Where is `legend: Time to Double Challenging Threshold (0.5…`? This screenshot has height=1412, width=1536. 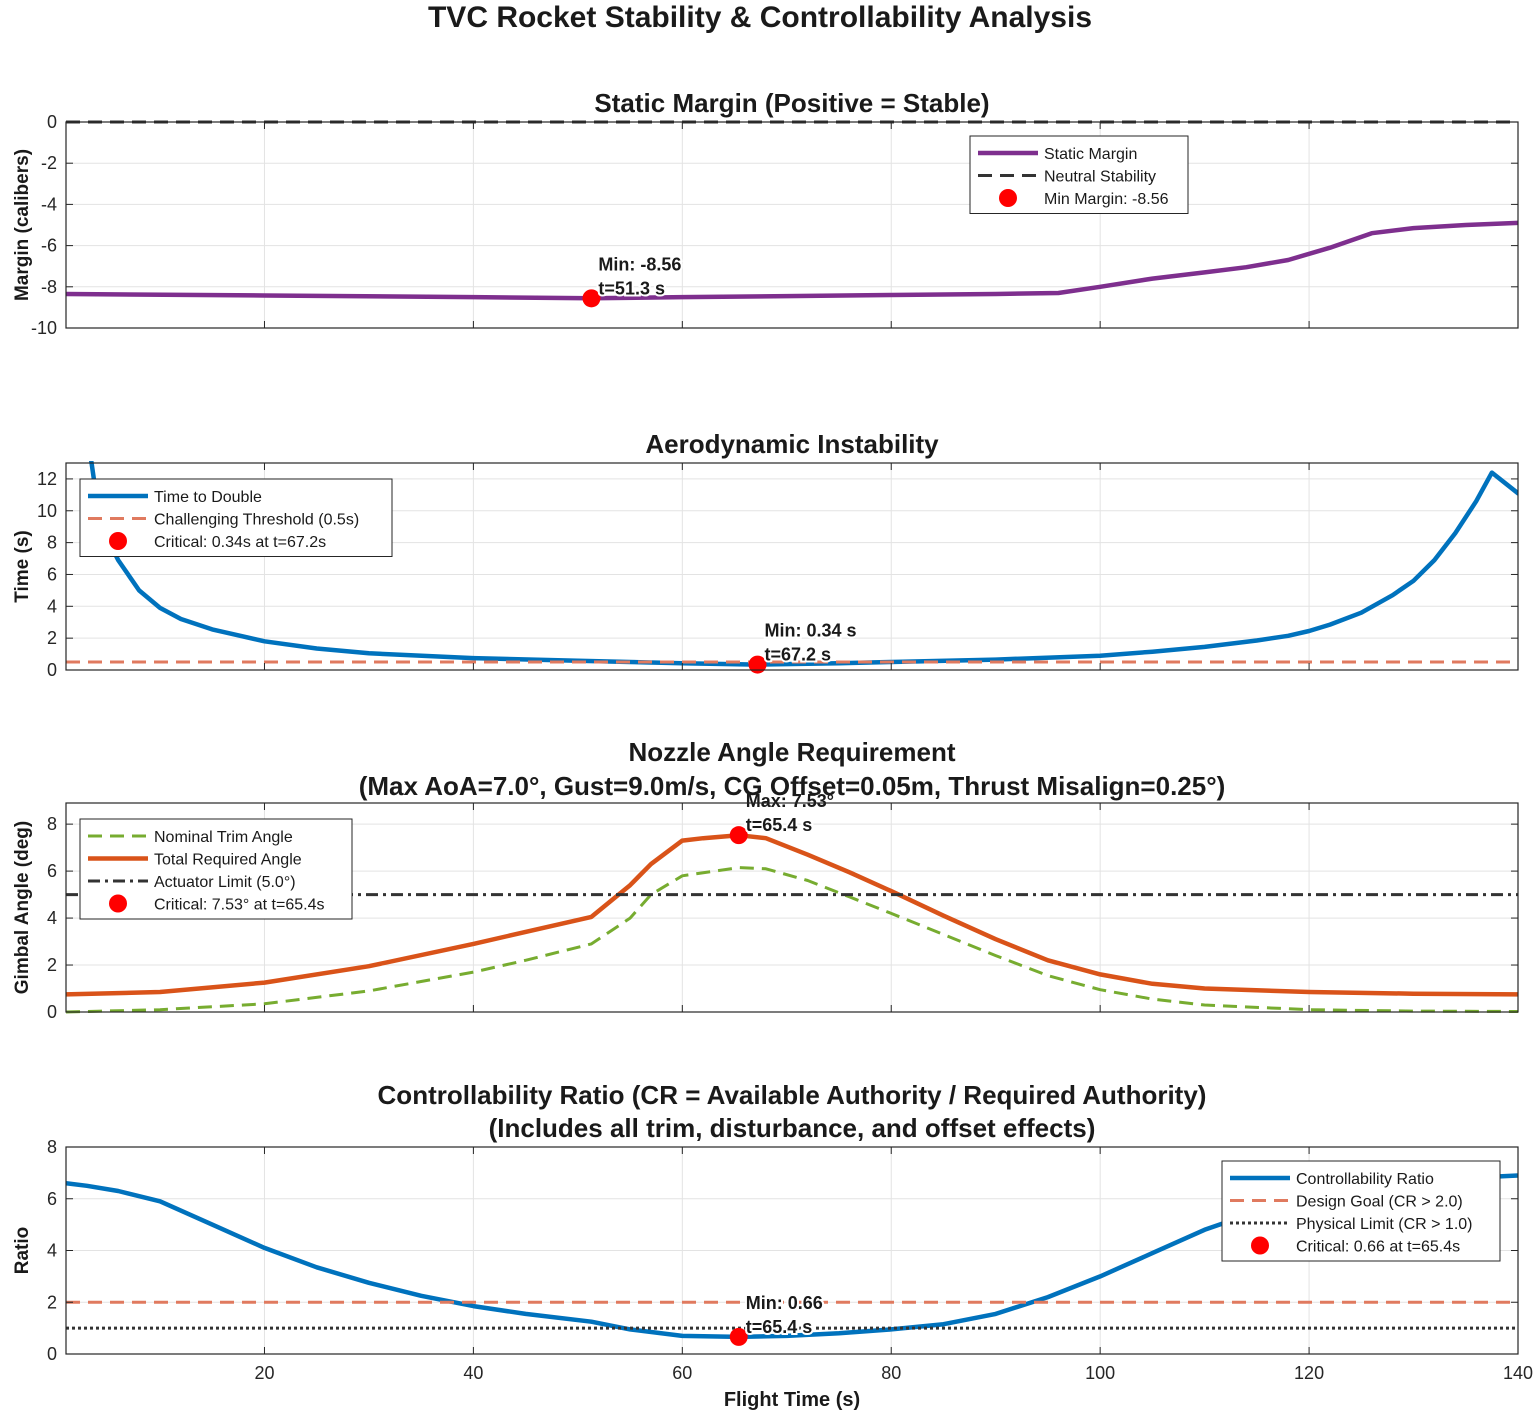
legend: Time to Double Challenging Threshold (0.5… is located at coordinates (236, 517).